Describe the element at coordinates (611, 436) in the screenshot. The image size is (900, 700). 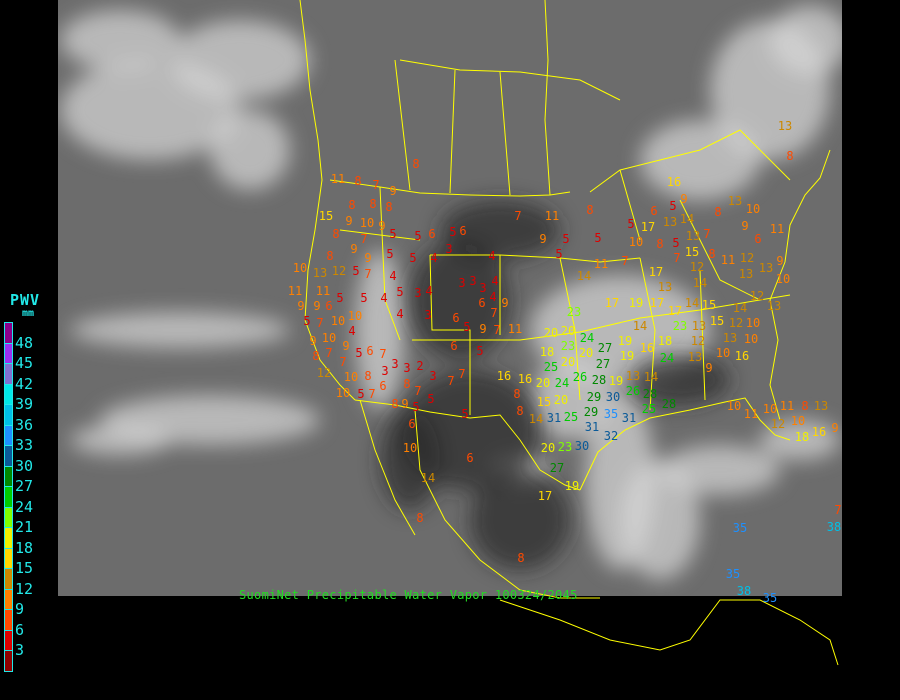
I see `station-pwv-value: 32` at that location.